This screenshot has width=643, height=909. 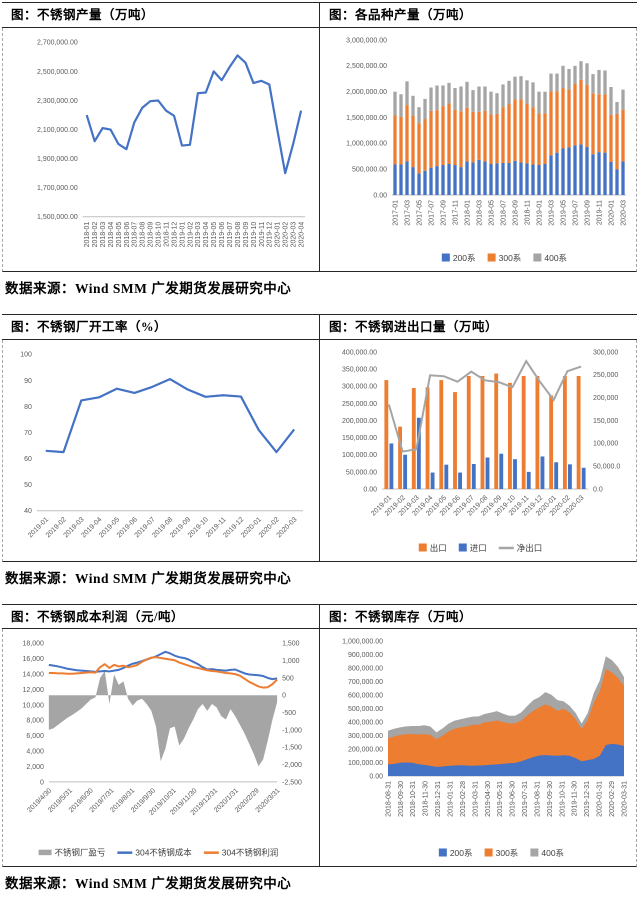 What do you see at coordinates (28, 485) in the screenshot?
I see `svg-text: 50` at bounding box center [28, 485].